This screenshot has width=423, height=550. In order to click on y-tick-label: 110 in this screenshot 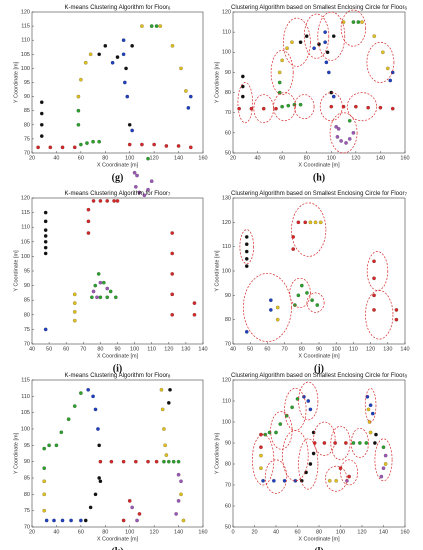, I will do `click(226, 33)`.